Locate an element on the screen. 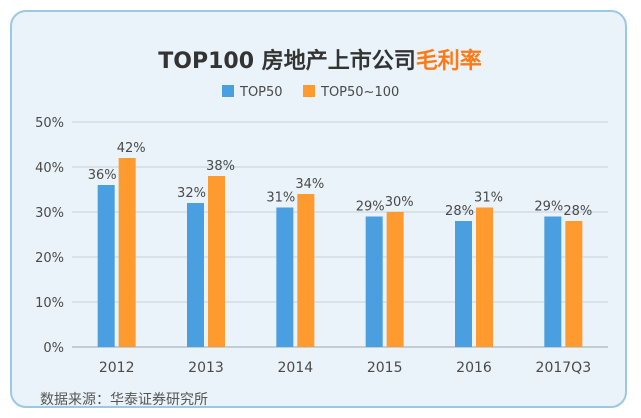 The image size is (641, 418). bar-top50-2012 is located at coordinates (106, 266).